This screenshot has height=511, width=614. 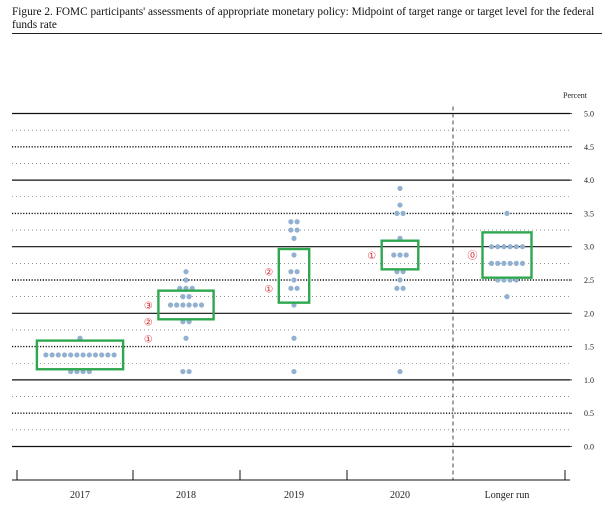 I want to click on count-annotation: ③, so click(x=148, y=306).